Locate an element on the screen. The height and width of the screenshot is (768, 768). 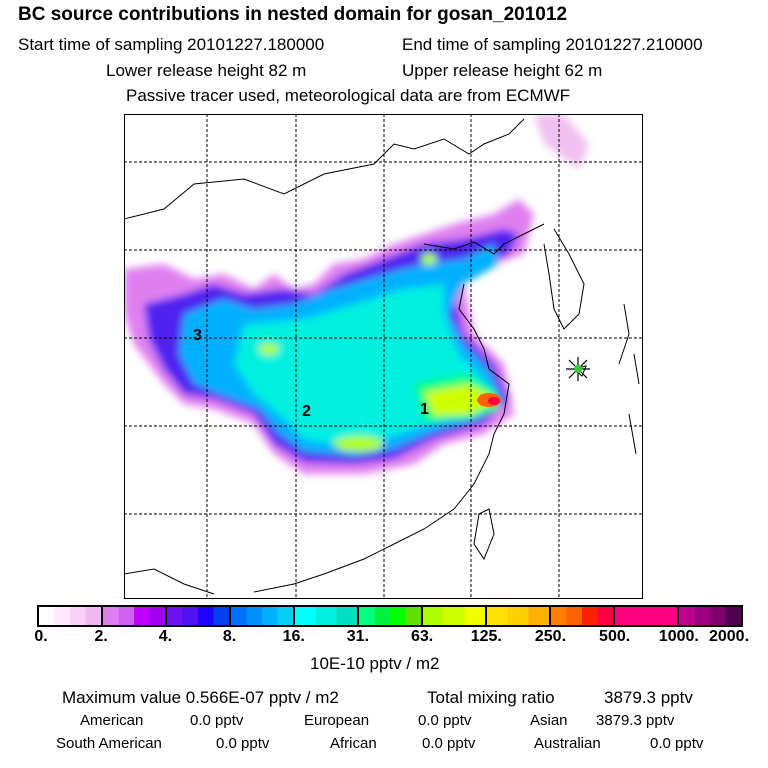
star-icon is located at coordinates (578, 369).